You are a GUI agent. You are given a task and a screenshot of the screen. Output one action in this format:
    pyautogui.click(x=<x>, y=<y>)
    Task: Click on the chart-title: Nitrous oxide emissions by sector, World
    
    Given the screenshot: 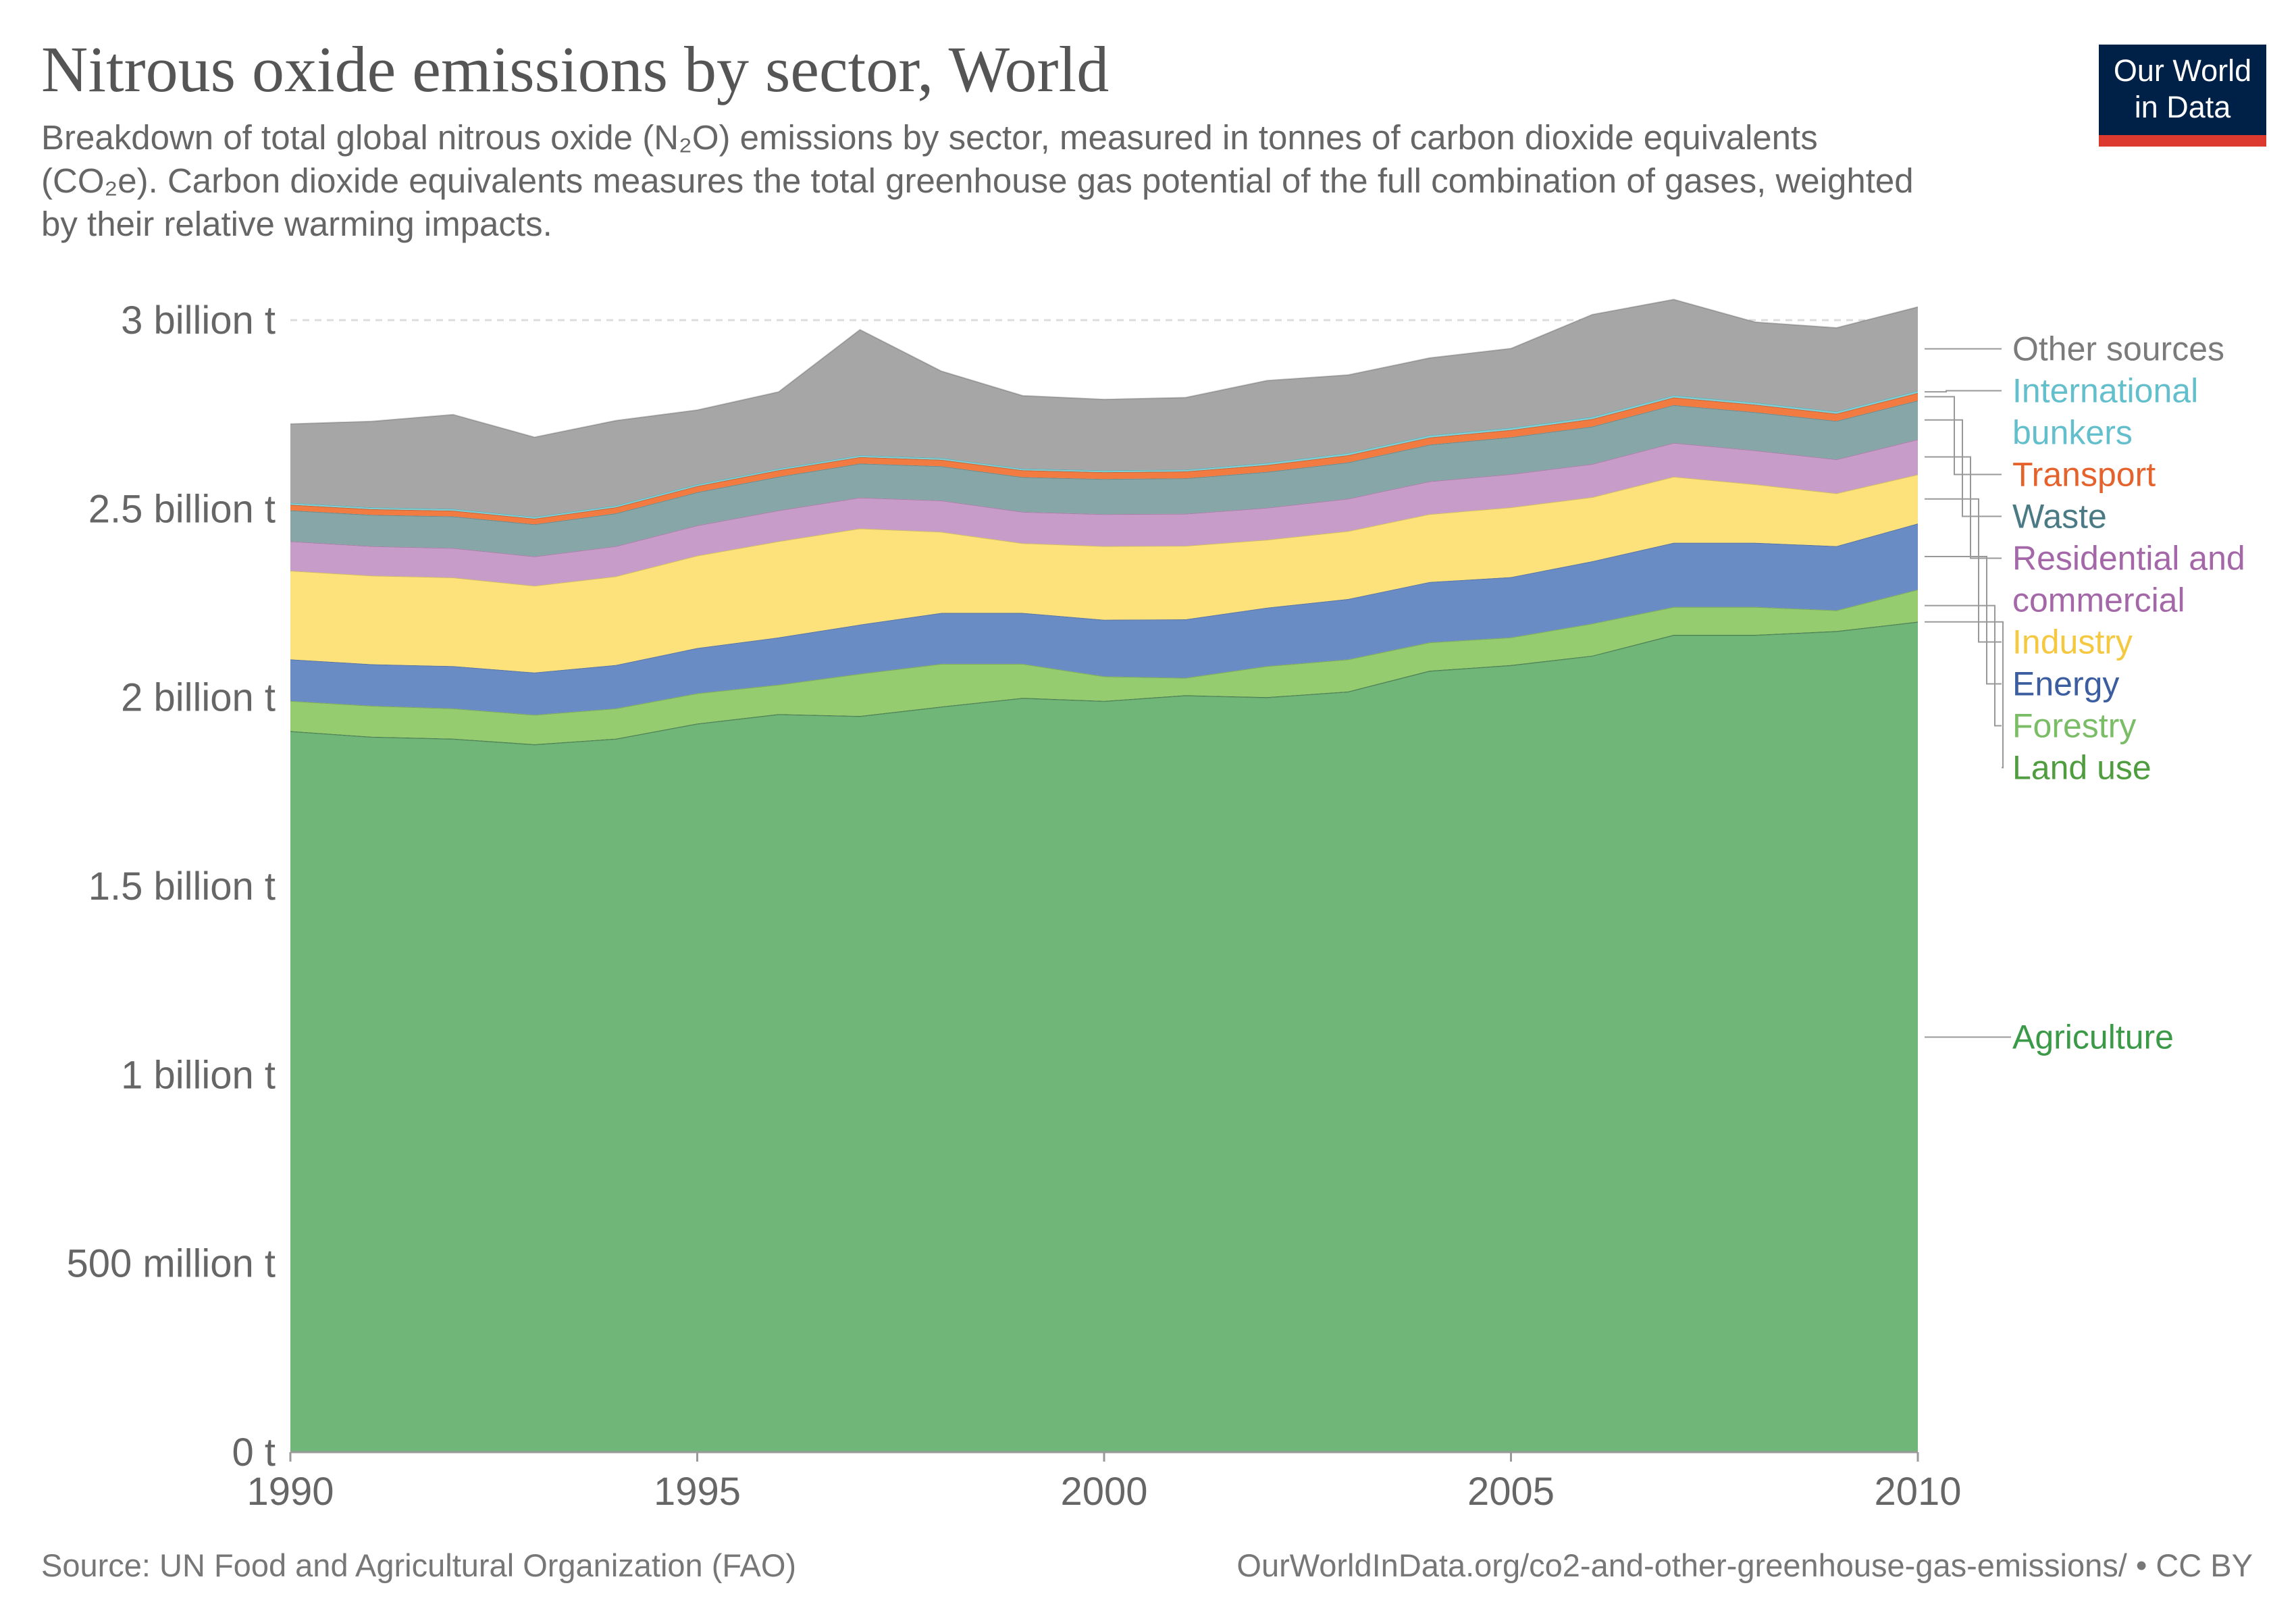 What is the action you would take?
    pyautogui.click(x=575, y=69)
    